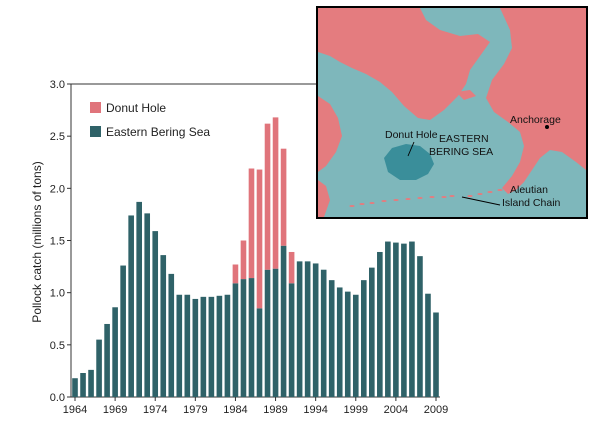 This screenshot has width=602, height=422. I want to click on bar-eastern-bering-sea-1970, so click(123, 331).